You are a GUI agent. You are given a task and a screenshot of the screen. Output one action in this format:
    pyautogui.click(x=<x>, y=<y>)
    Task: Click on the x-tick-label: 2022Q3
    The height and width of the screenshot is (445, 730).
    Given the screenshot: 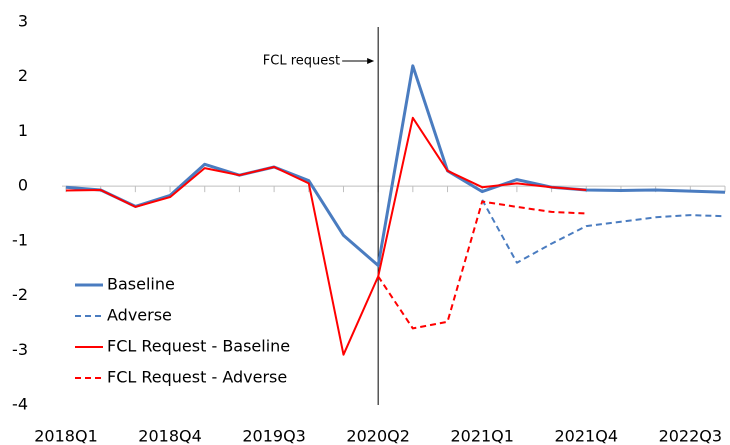 What is the action you would take?
    pyautogui.click(x=691, y=436)
    